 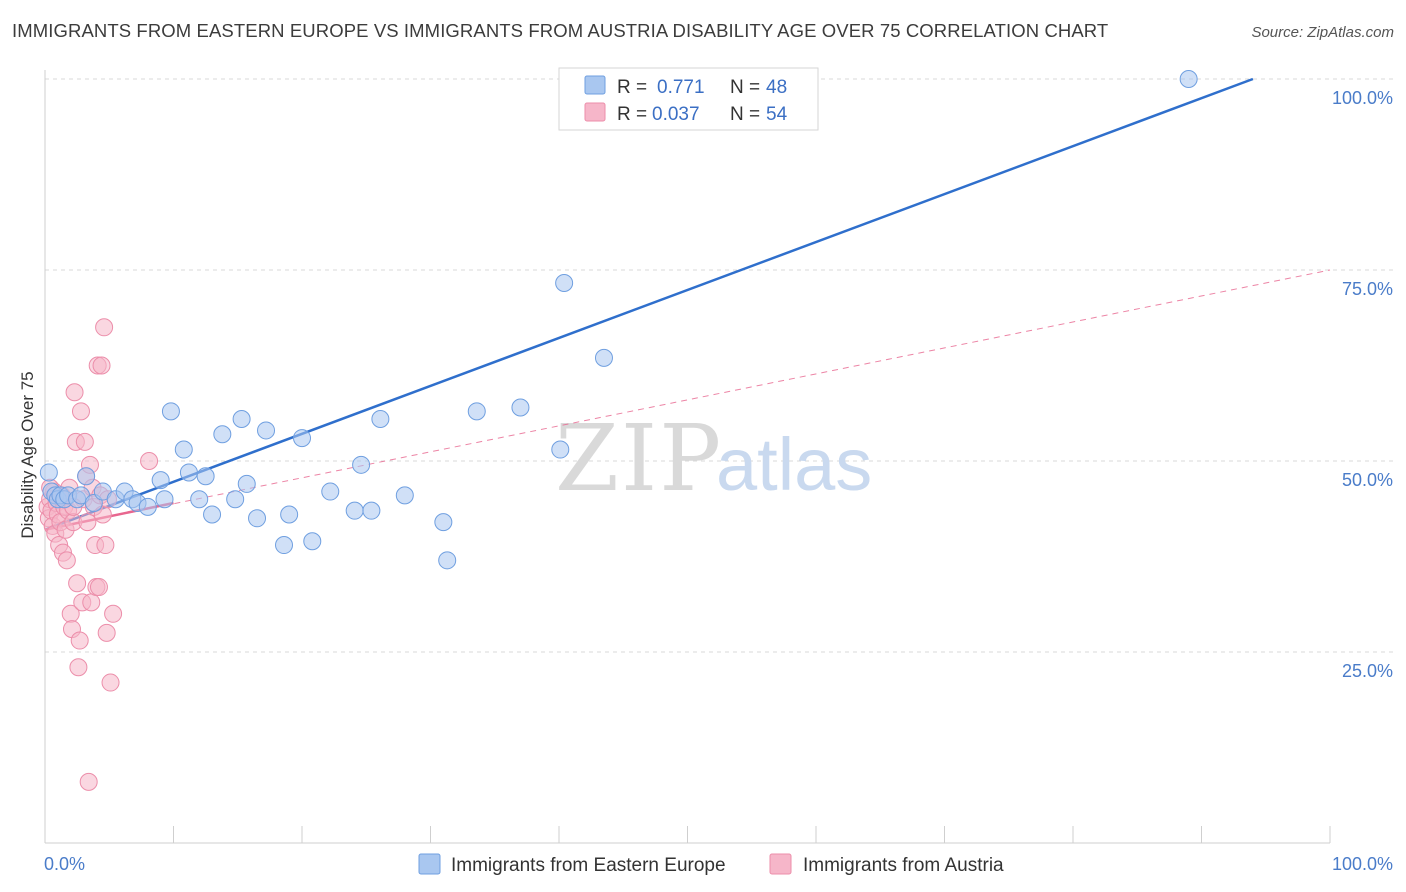 I want to click on x-tick-label-1: 100.0%, so click(x=1362, y=864).